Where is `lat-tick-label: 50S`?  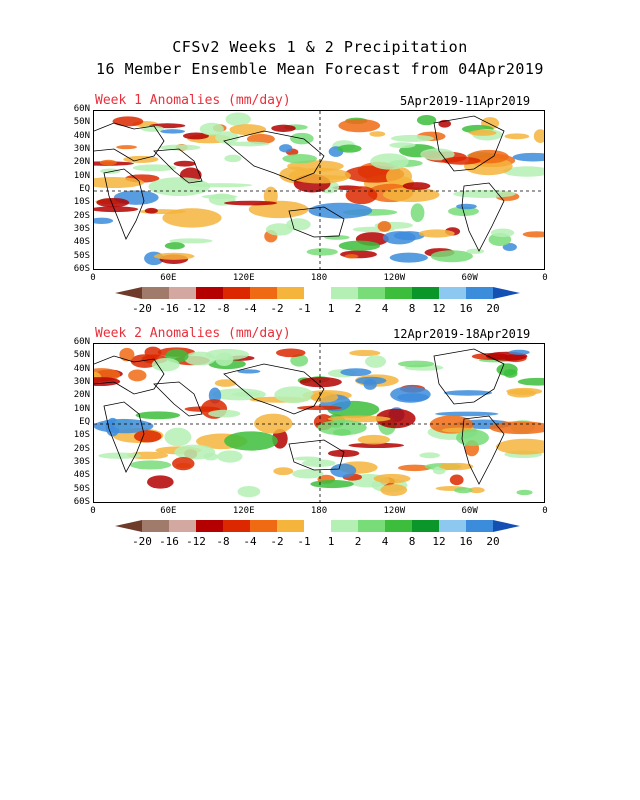
lat-tick-label: 50S is located at coordinates (81, 255).